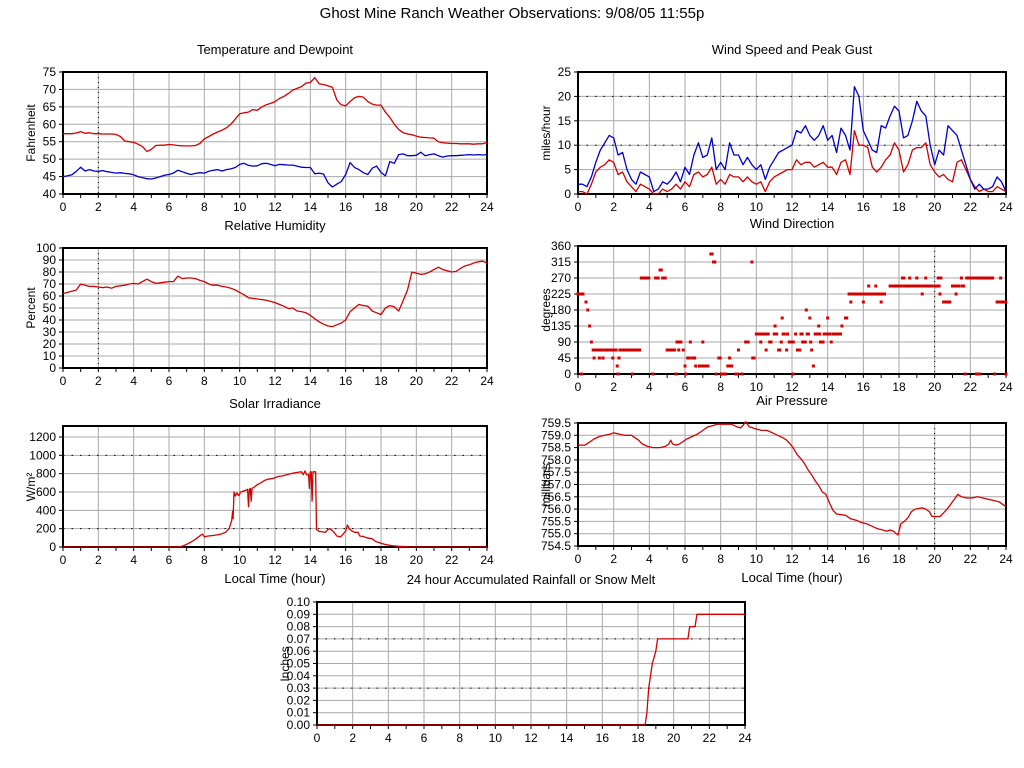 The image size is (1024, 768). Describe the element at coordinates (299, 614) in the screenshot. I see `y-tick-label: 0.09` at that location.